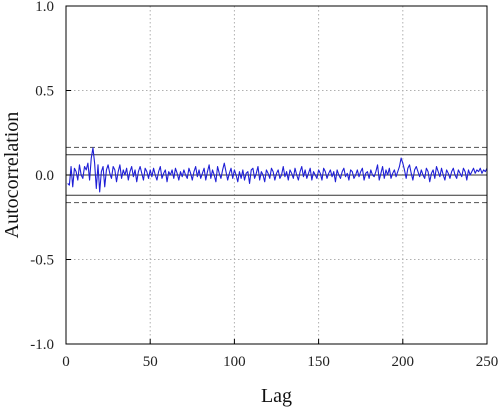 Image resolution: width=500 pixels, height=409 pixels. I want to click on x-tick-label: 100, so click(234, 362).